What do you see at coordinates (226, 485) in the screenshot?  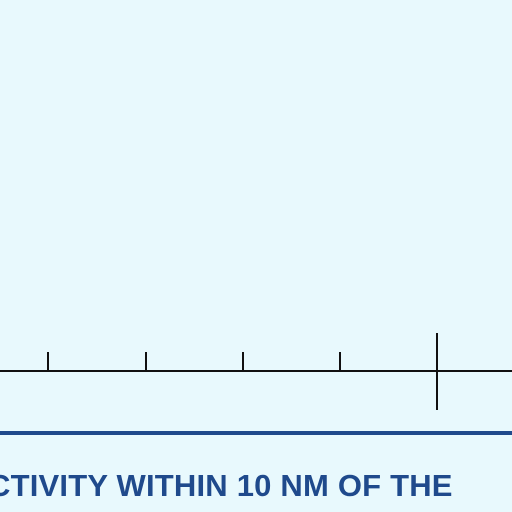 I see `activity-caption: CTIVITY WITHIN 10 NM OF THE` at bounding box center [226, 485].